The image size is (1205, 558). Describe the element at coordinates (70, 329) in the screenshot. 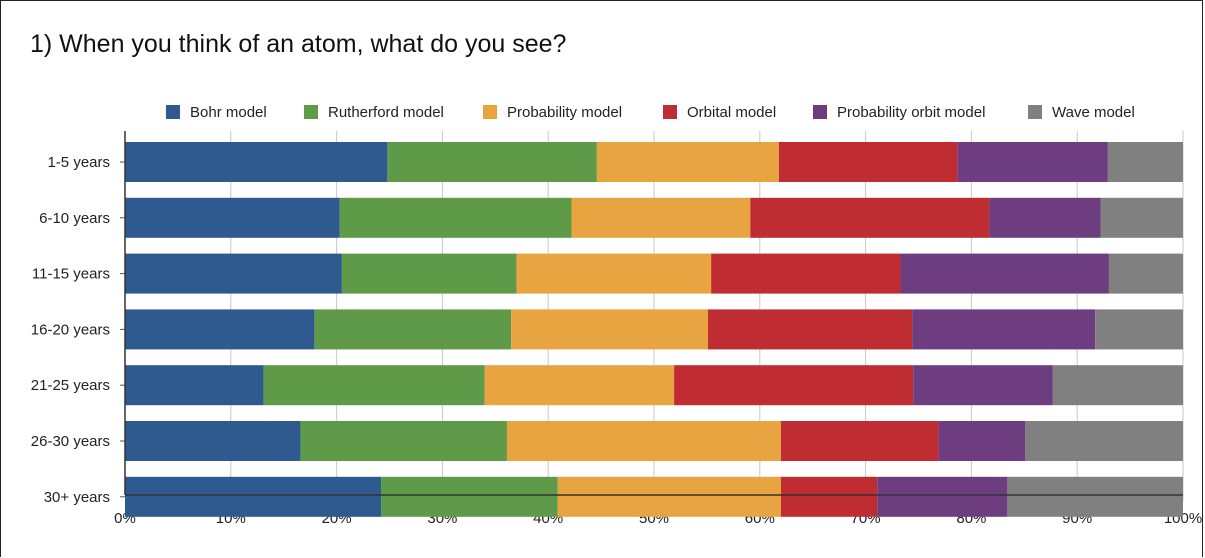

I see `y-tick-label: 16-20 years` at that location.